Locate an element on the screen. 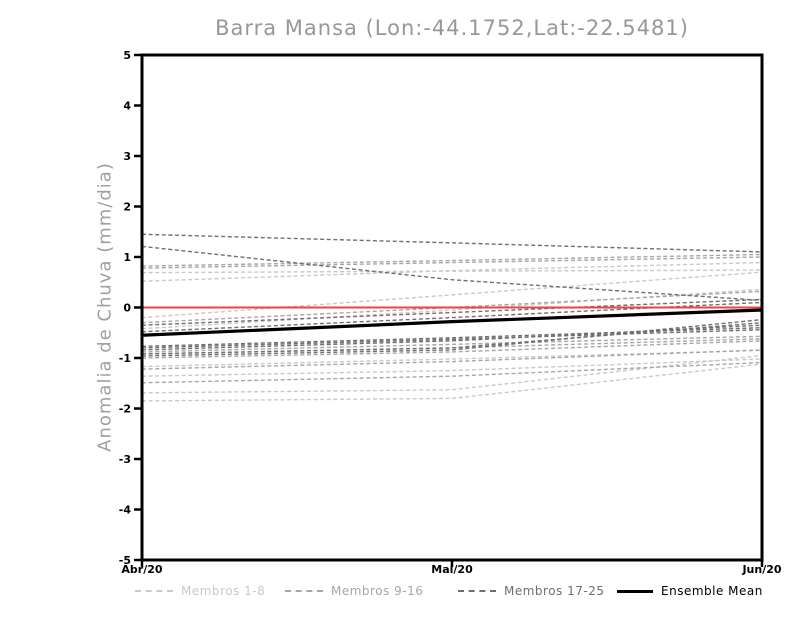 Image resolution: width=800 pixels, height=618 pixels. y-tick-label: -2 is located at coordinates (125, 409).